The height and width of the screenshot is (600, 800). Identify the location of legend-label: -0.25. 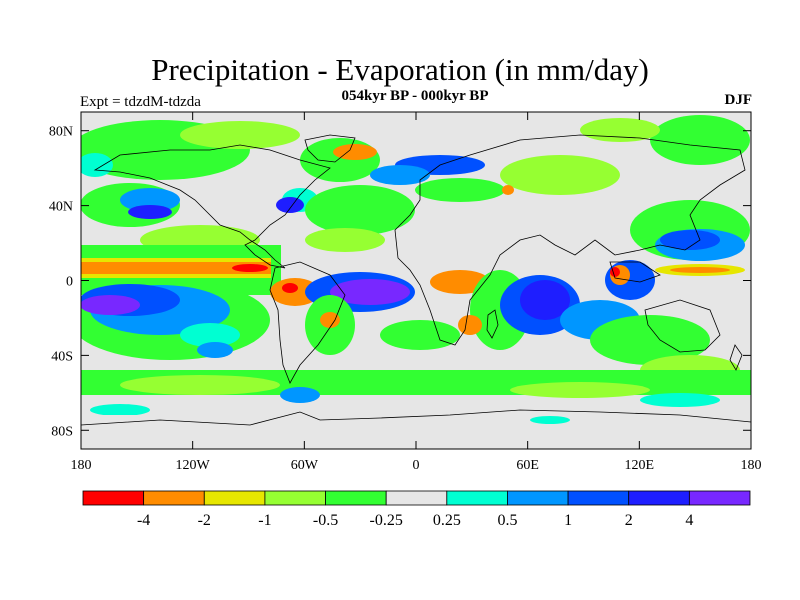
(386, 520).